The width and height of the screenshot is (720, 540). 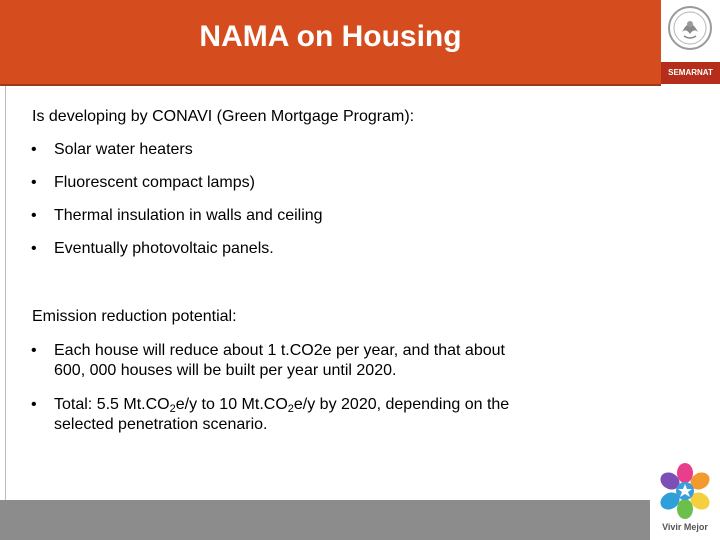 I want to click on section-heading-emission: Emission reduction potential:, so click(x=134, y=316).